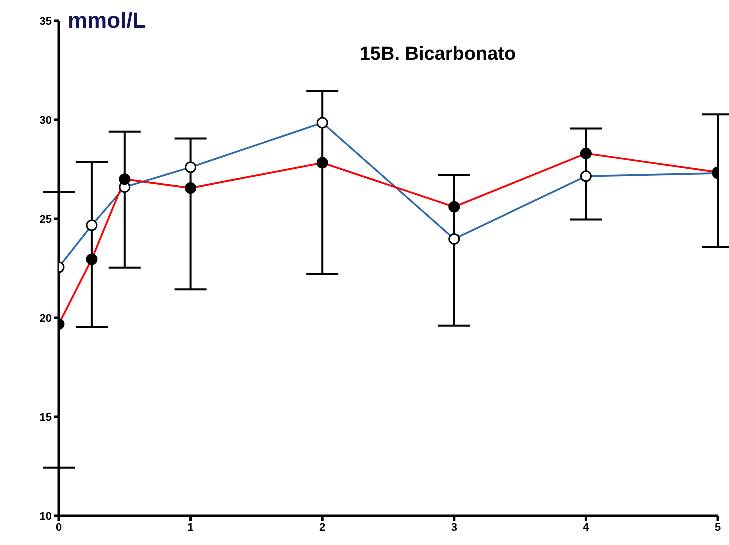  Describe the element at coordinates (191, 528) in the screenshot. I see `x-tick-label: 1` at that location.